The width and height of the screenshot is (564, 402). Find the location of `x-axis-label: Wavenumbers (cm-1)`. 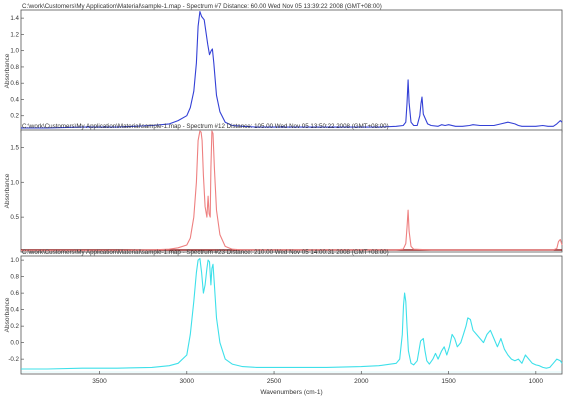

x-axis-label: Wavenumbers (cm-1) is located at coordinates (291, 392).